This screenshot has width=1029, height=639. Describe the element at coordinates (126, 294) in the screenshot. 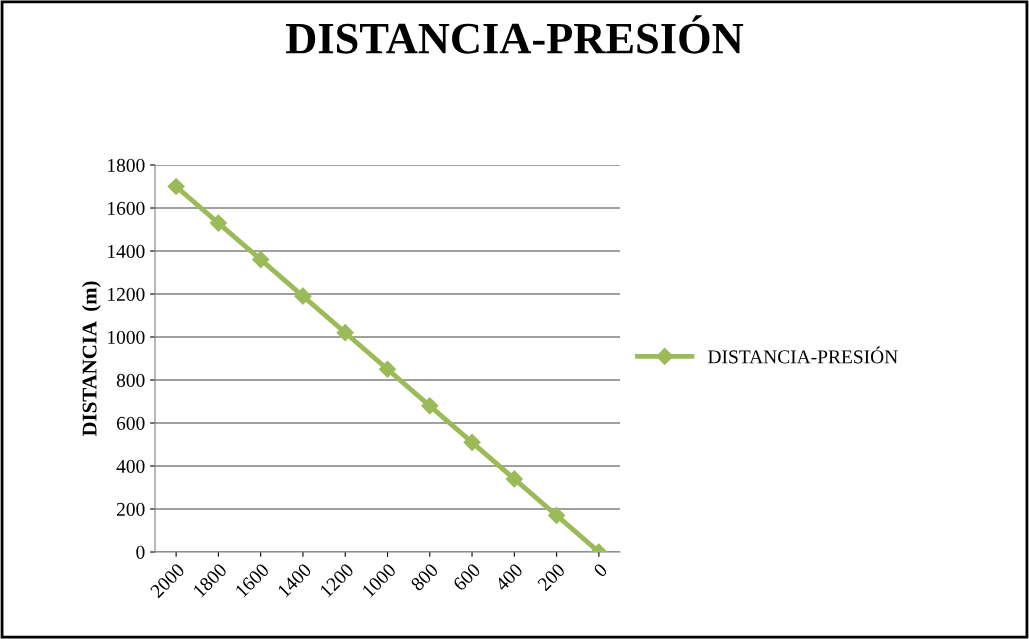

I see `y-tick-label: 1200` at that location.